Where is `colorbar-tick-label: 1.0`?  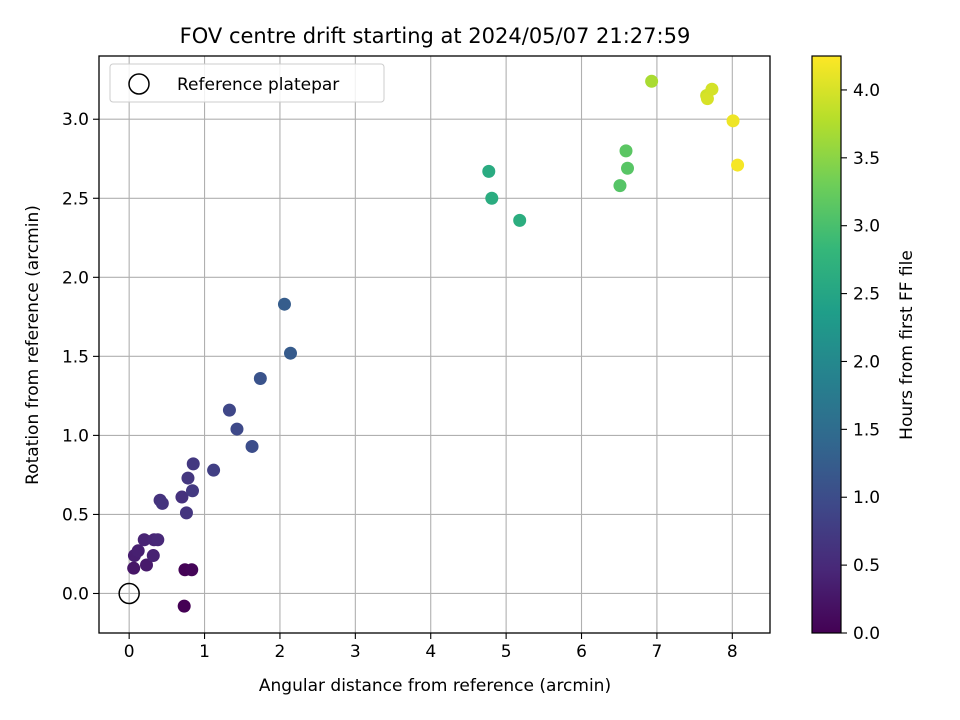 colorbar-tick-label: 1.0 is located at coordinates (866, 498).